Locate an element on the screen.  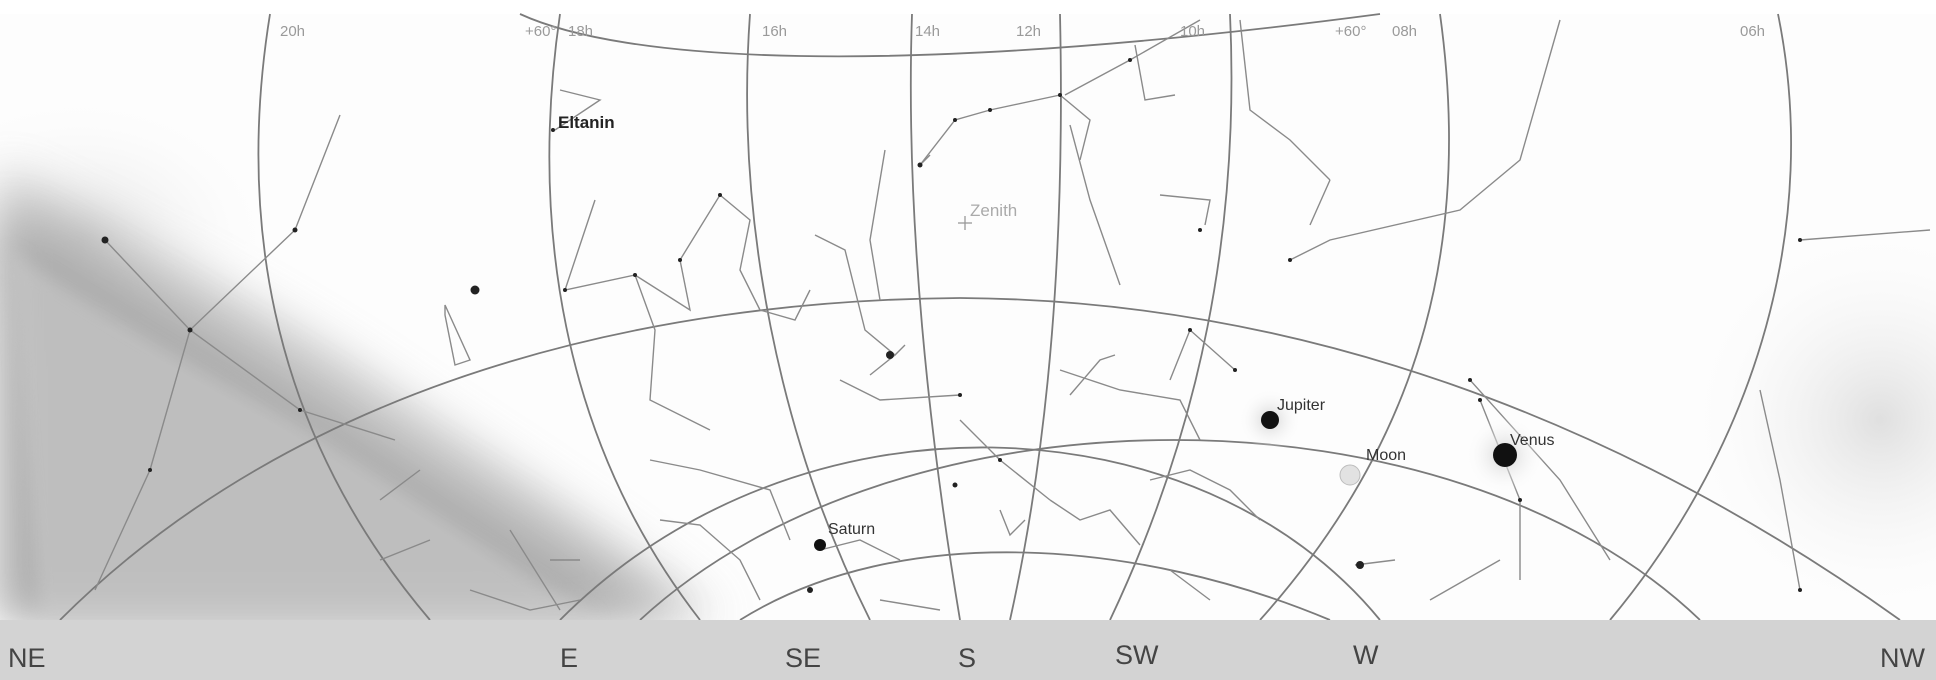
dec-label-plus60-right: +60° is located at coordinates (1350, 31).